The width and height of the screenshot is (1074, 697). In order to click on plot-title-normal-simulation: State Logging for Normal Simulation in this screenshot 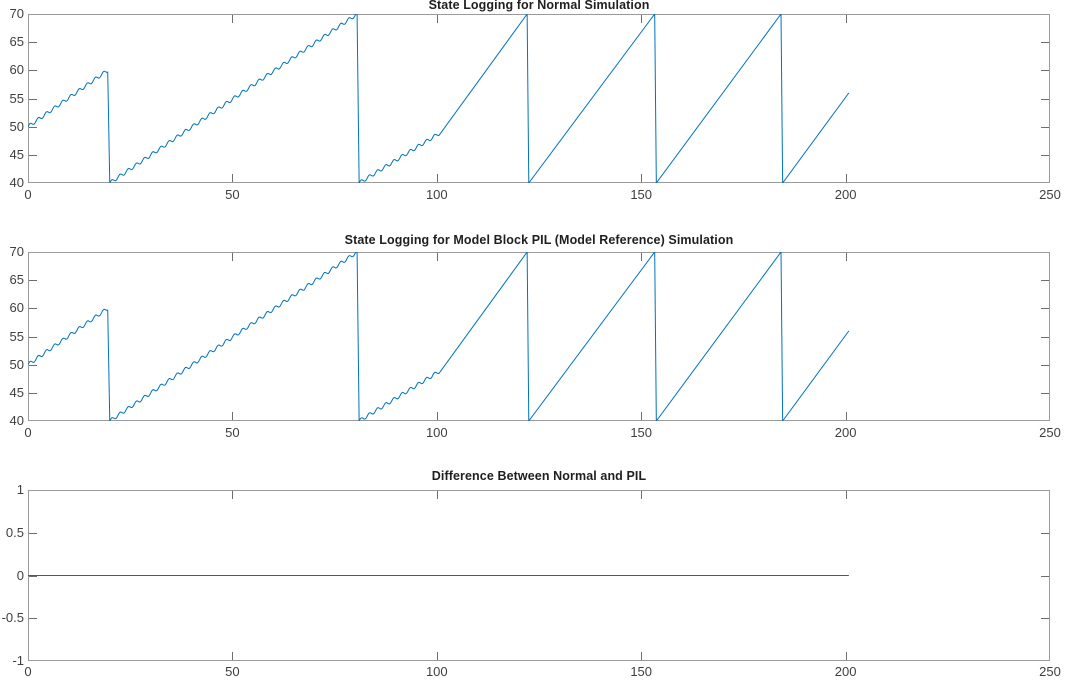, I will do `click(539, 6)`.